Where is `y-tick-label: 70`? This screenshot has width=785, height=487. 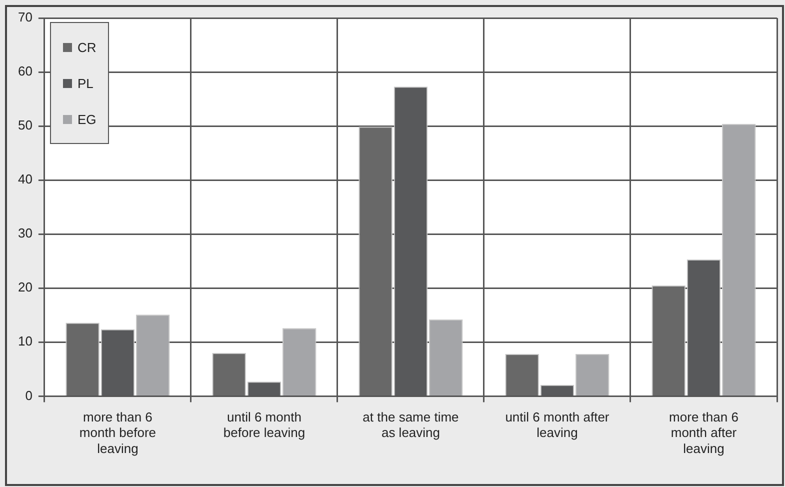 y-tick-label: 70 is located at coordinates (25, 17).